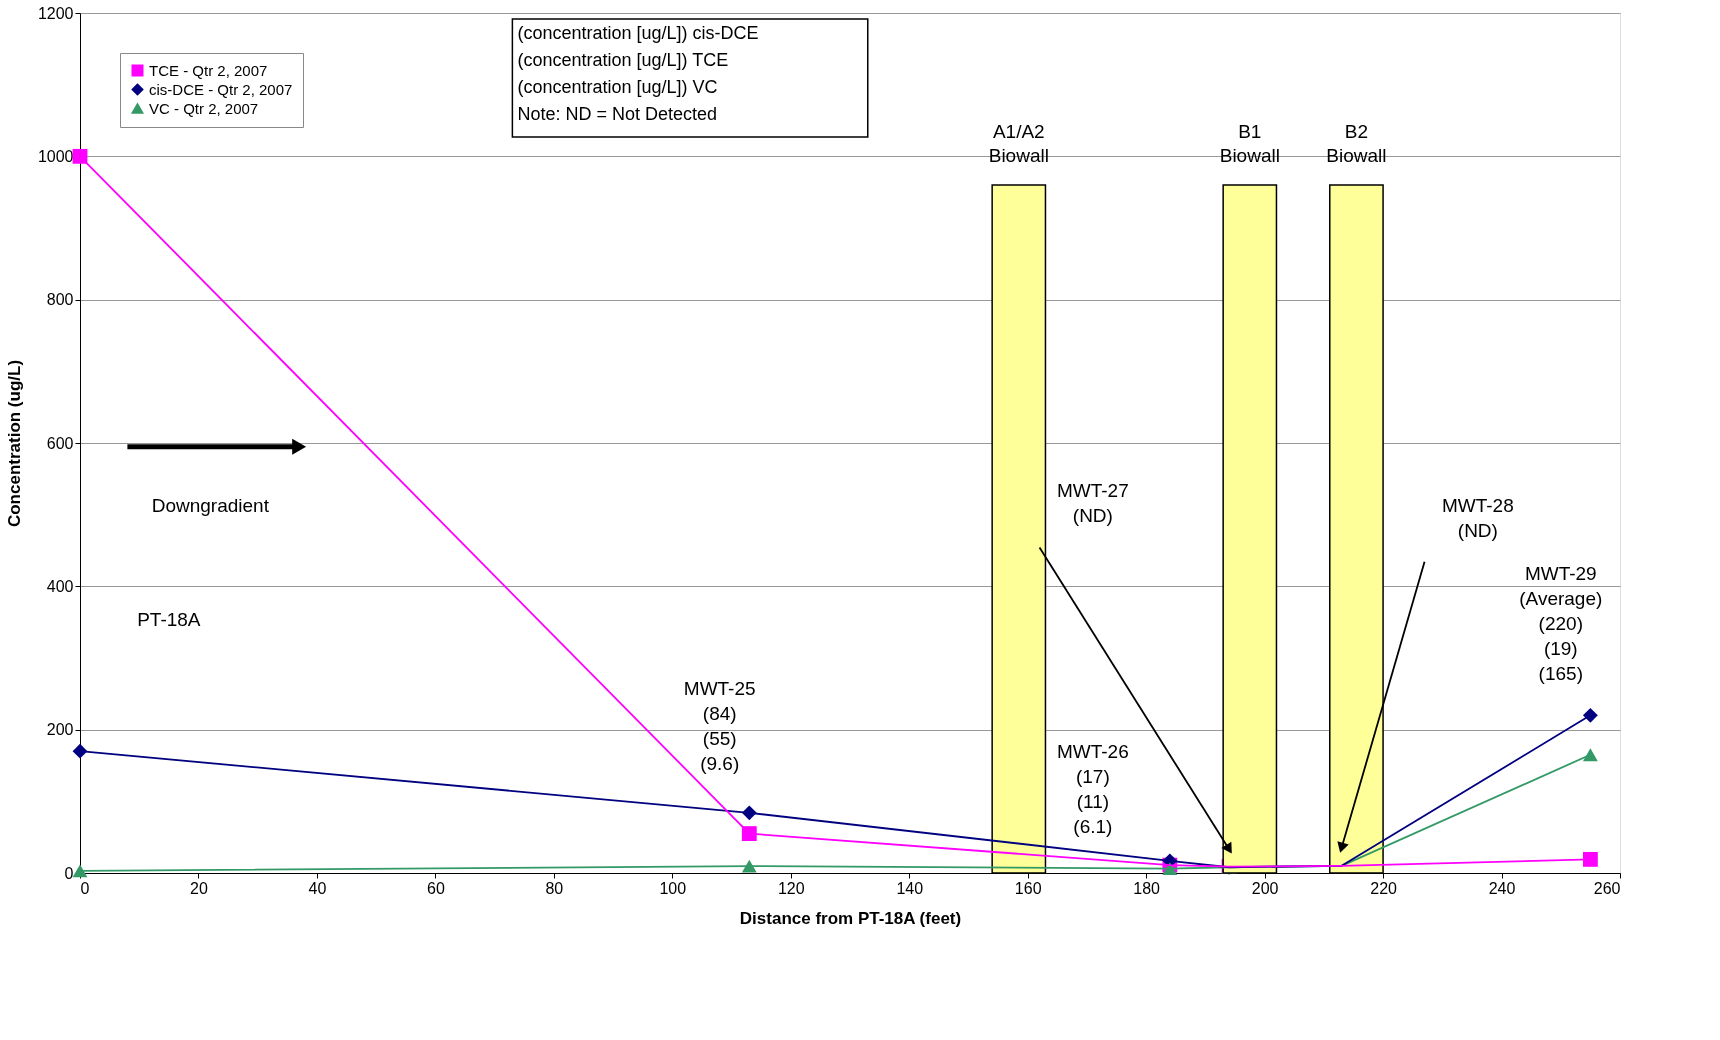  Describe the element at coordinates (617, 87) in the screenshot. I see `annotation: (concentration [ug/L]) VC` at that location.